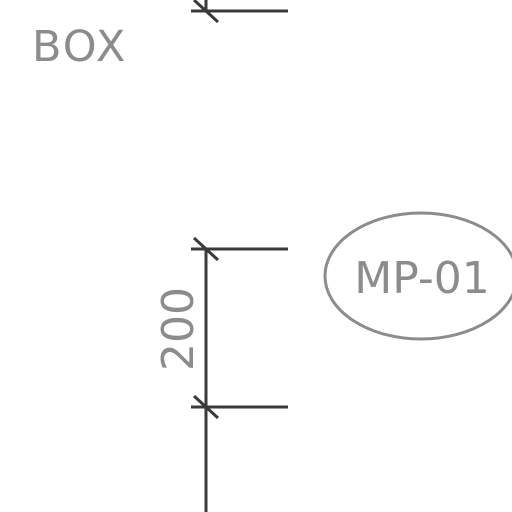 The height and width of the screenshot is (512, 512). What do you see at coordinates (206, 407) in the screenshot?
I see `lower-tick-mark` at bounding box center [206, 407].